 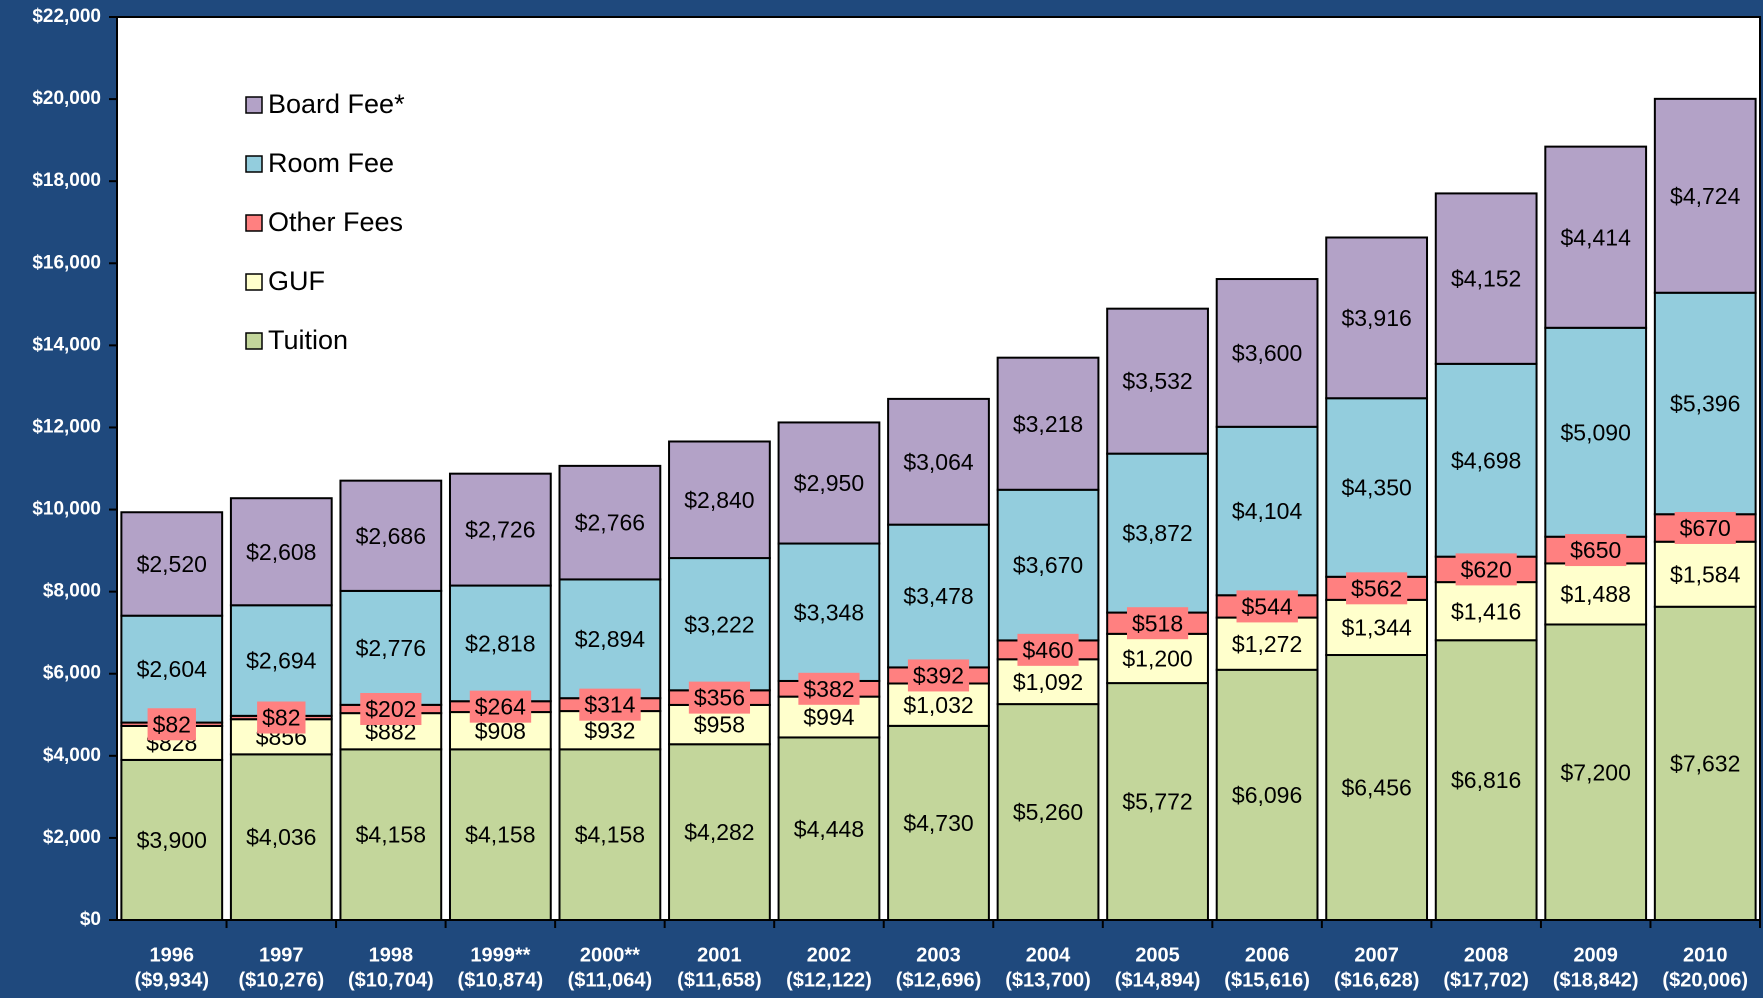 What do you see at coordinates (308, 340) in the screenshot?
I see `legend-label: Tuition` at bounding box center [308, 340].